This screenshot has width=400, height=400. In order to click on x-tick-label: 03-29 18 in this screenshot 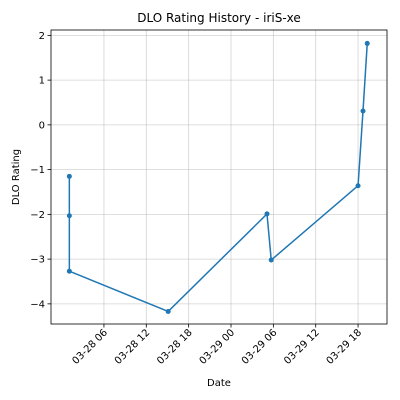, I will do `click(345, 347)`.